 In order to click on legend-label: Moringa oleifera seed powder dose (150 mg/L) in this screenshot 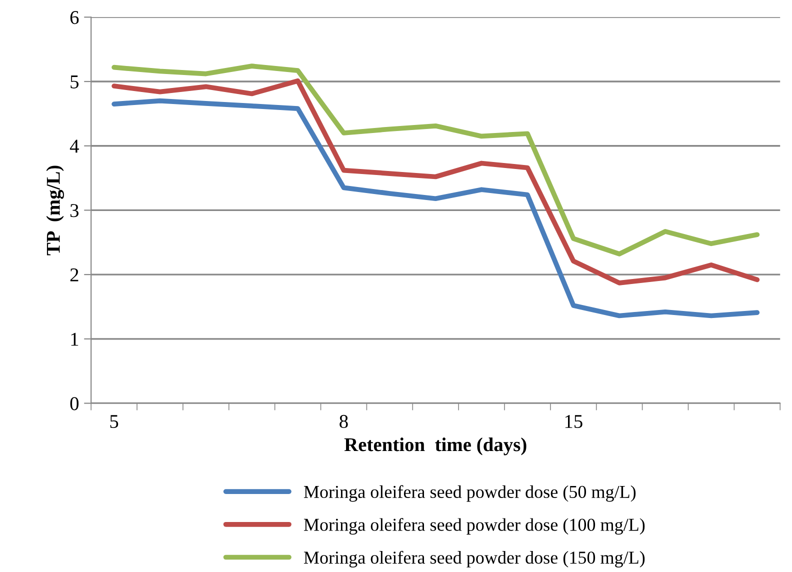, I will do `click(474, 559)`.